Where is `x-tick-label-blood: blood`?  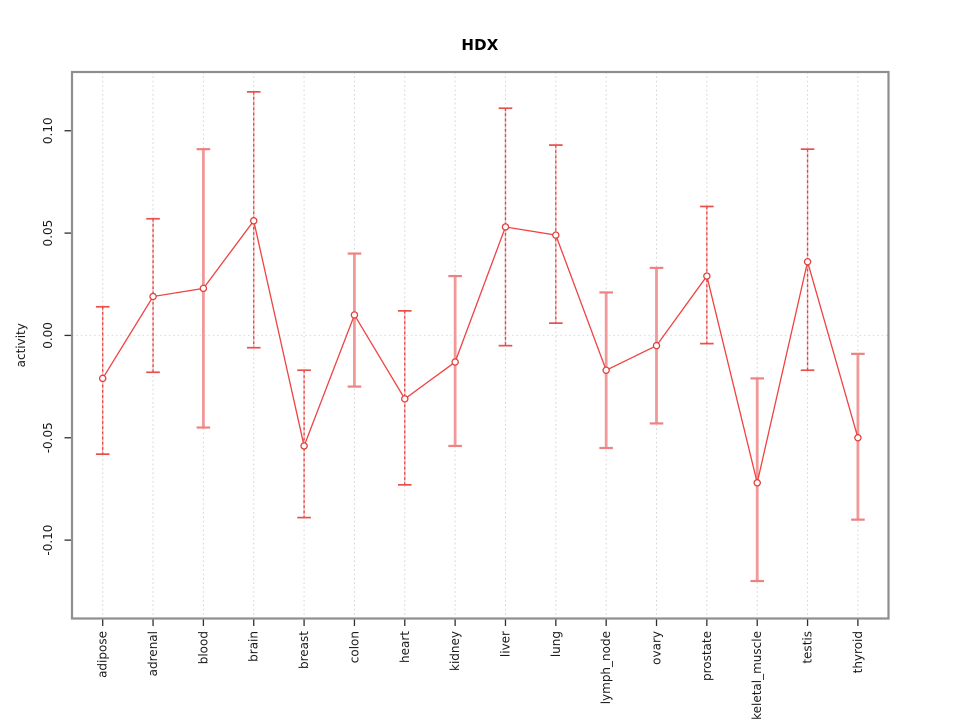
x-tick-label-blood: blood is located at coordinates (203, 647).